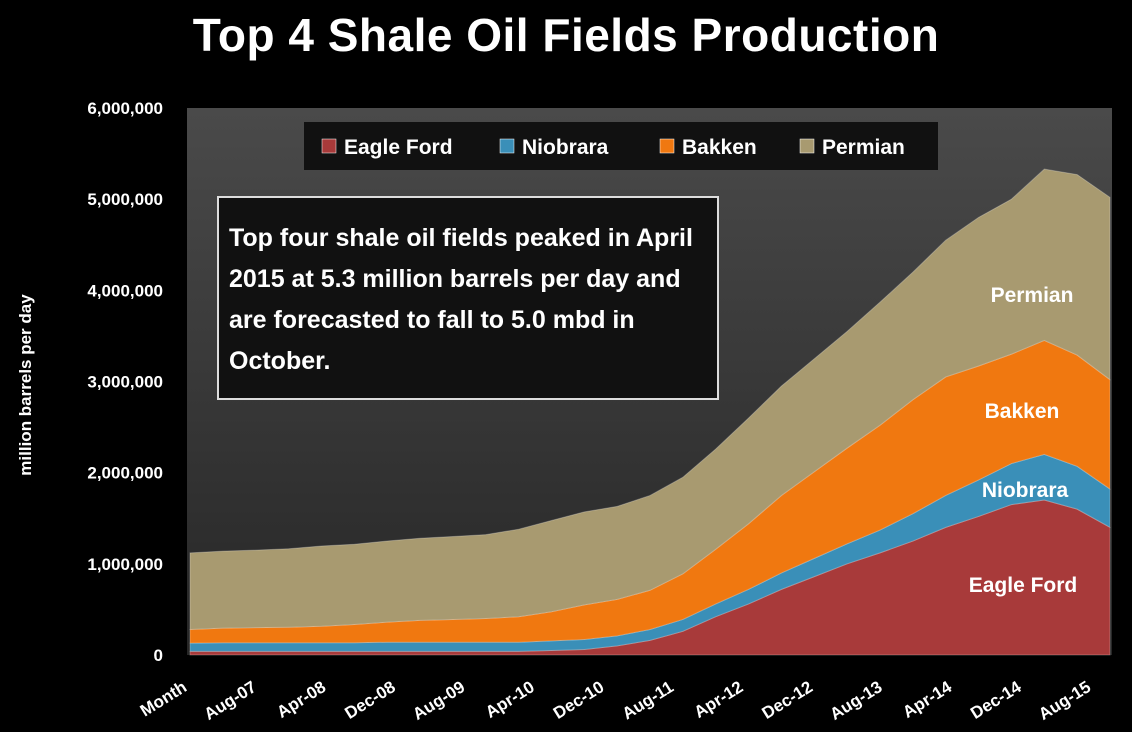 The height and width of the screenshot is (732, 1132). Describe the element at coordinates (719, 147) in the screenshot. I see `legend-label-bakken: Bakken` at that location.